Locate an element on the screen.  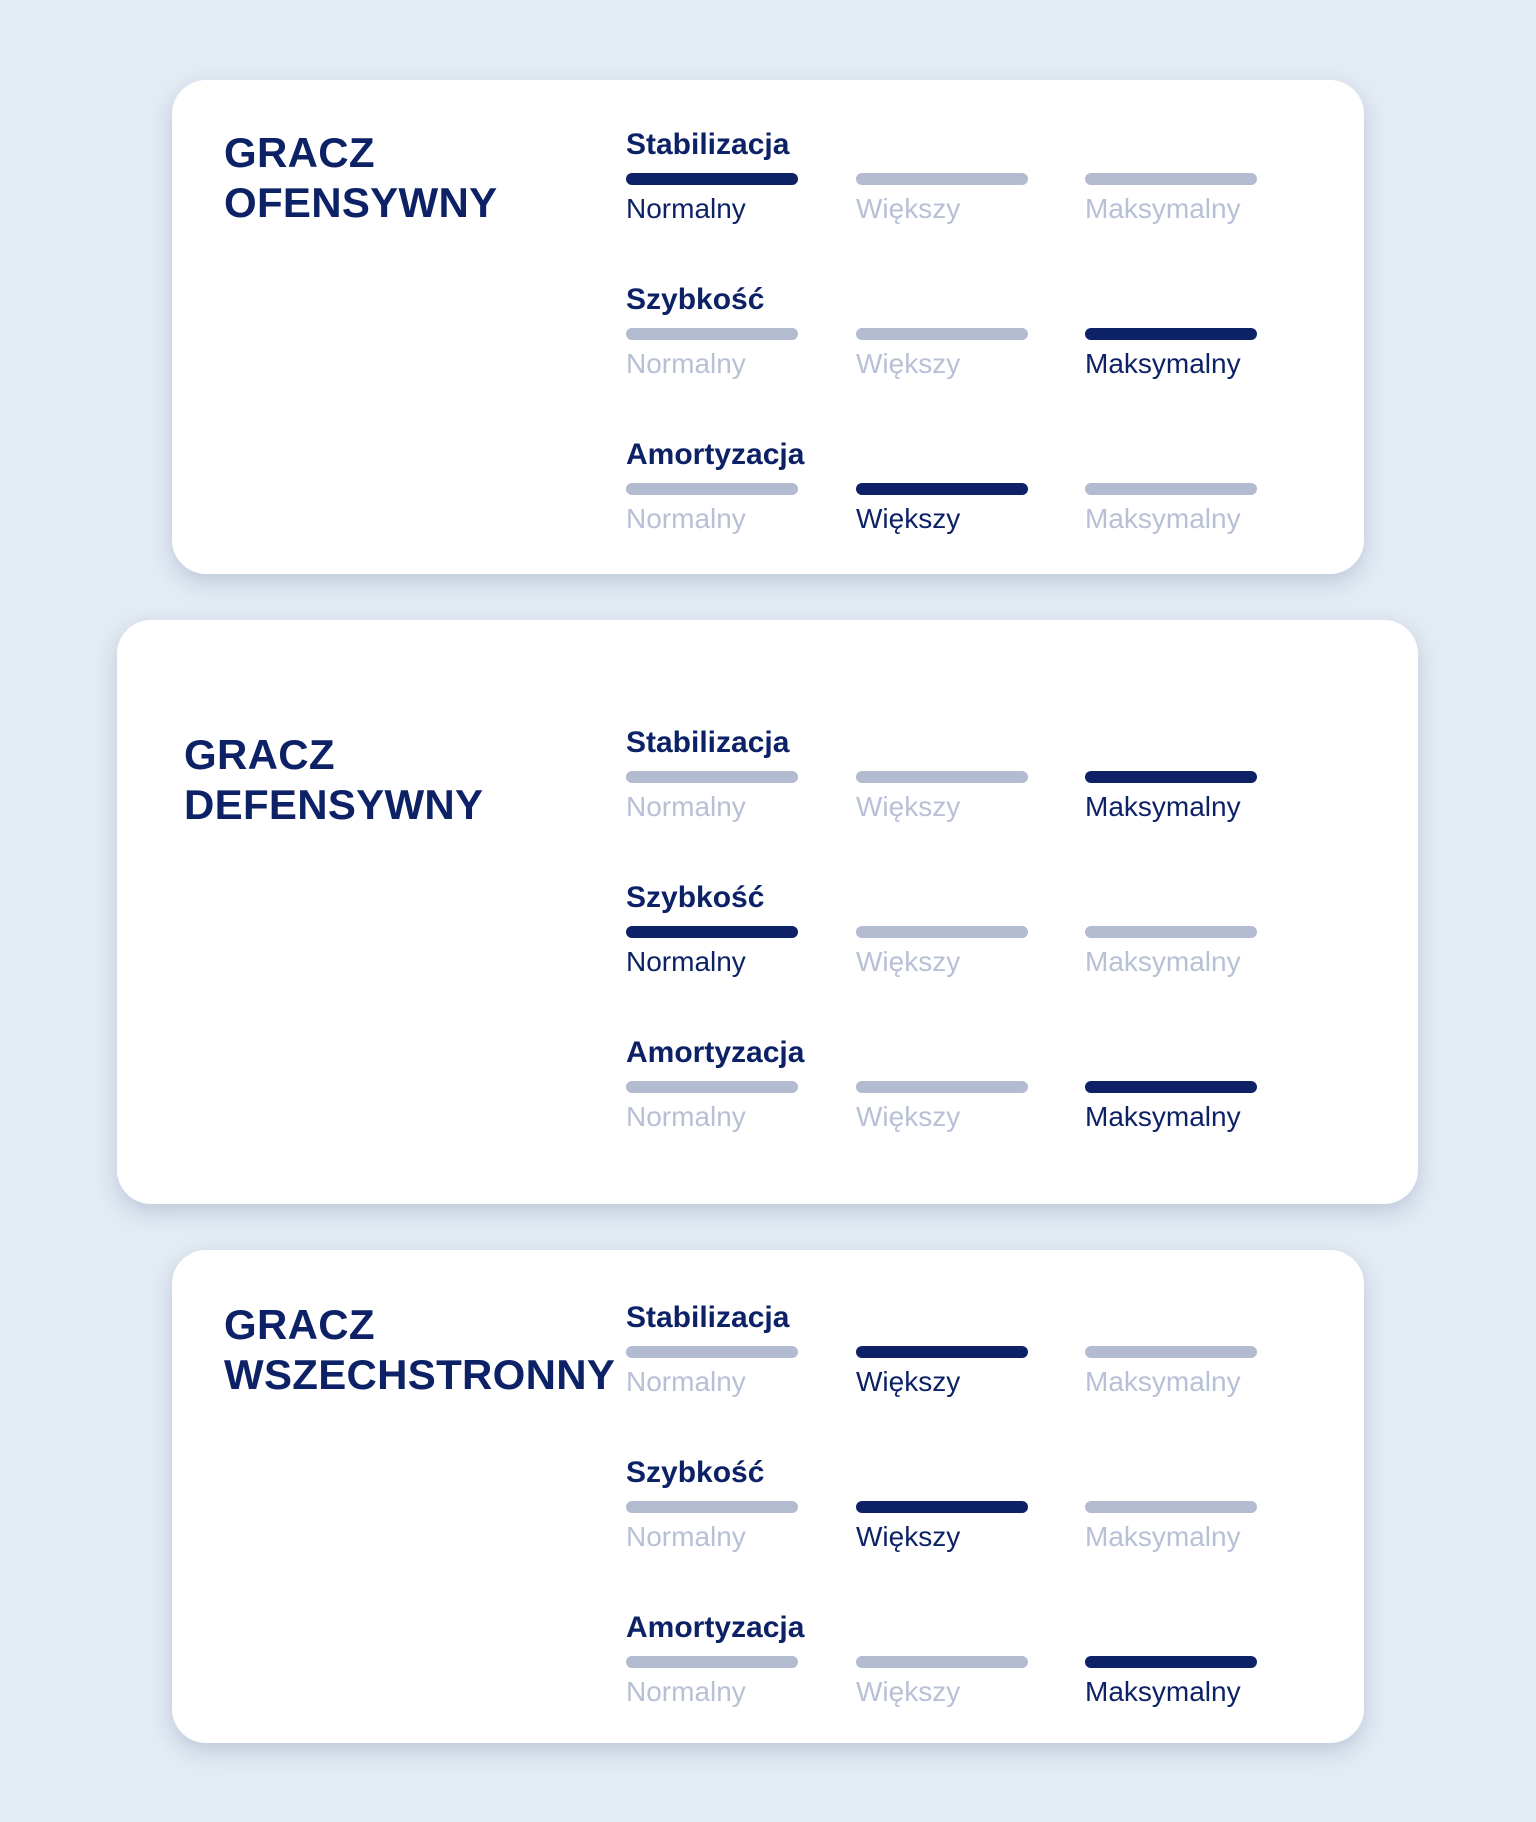
card-title: GRACZ OFENSYWNY is located at coordinates (360, 178).